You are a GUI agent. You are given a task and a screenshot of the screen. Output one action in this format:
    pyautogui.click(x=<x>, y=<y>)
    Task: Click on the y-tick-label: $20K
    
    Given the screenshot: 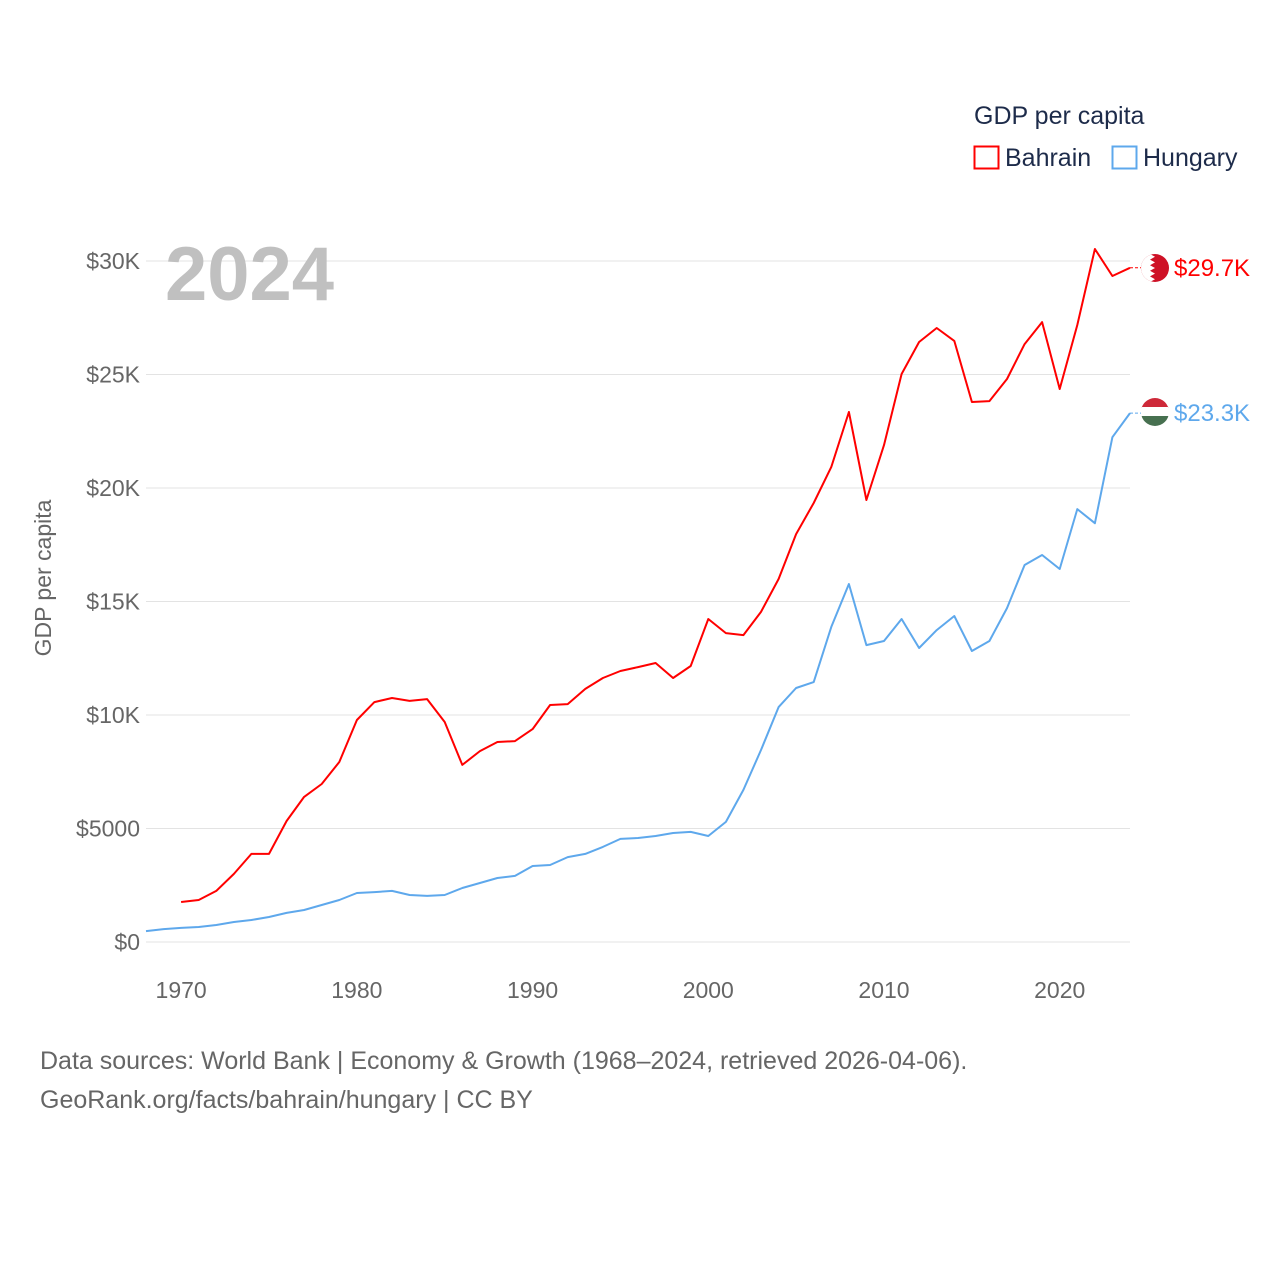 What is the action you would take?
    pyautogui.click(x=113, y=488)
    